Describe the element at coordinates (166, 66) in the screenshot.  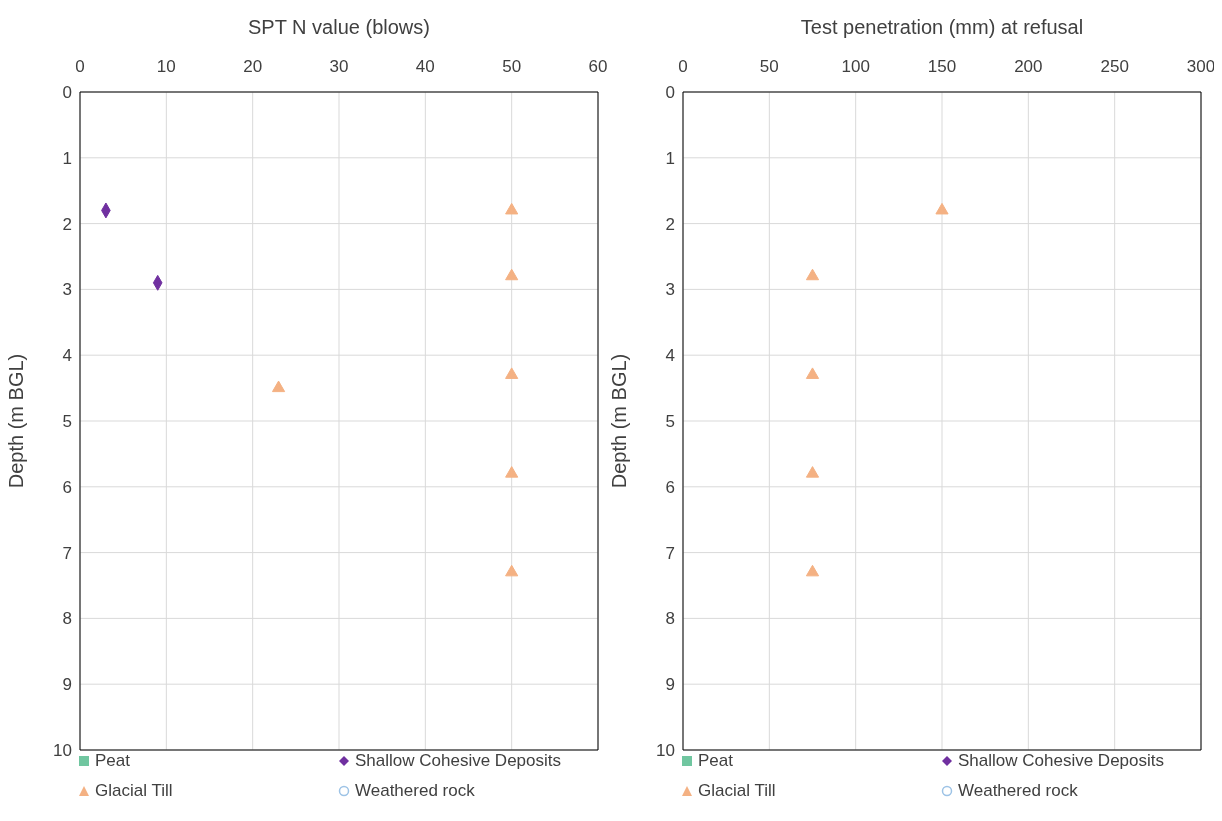
I see `x-tick-label: 10` at that location.